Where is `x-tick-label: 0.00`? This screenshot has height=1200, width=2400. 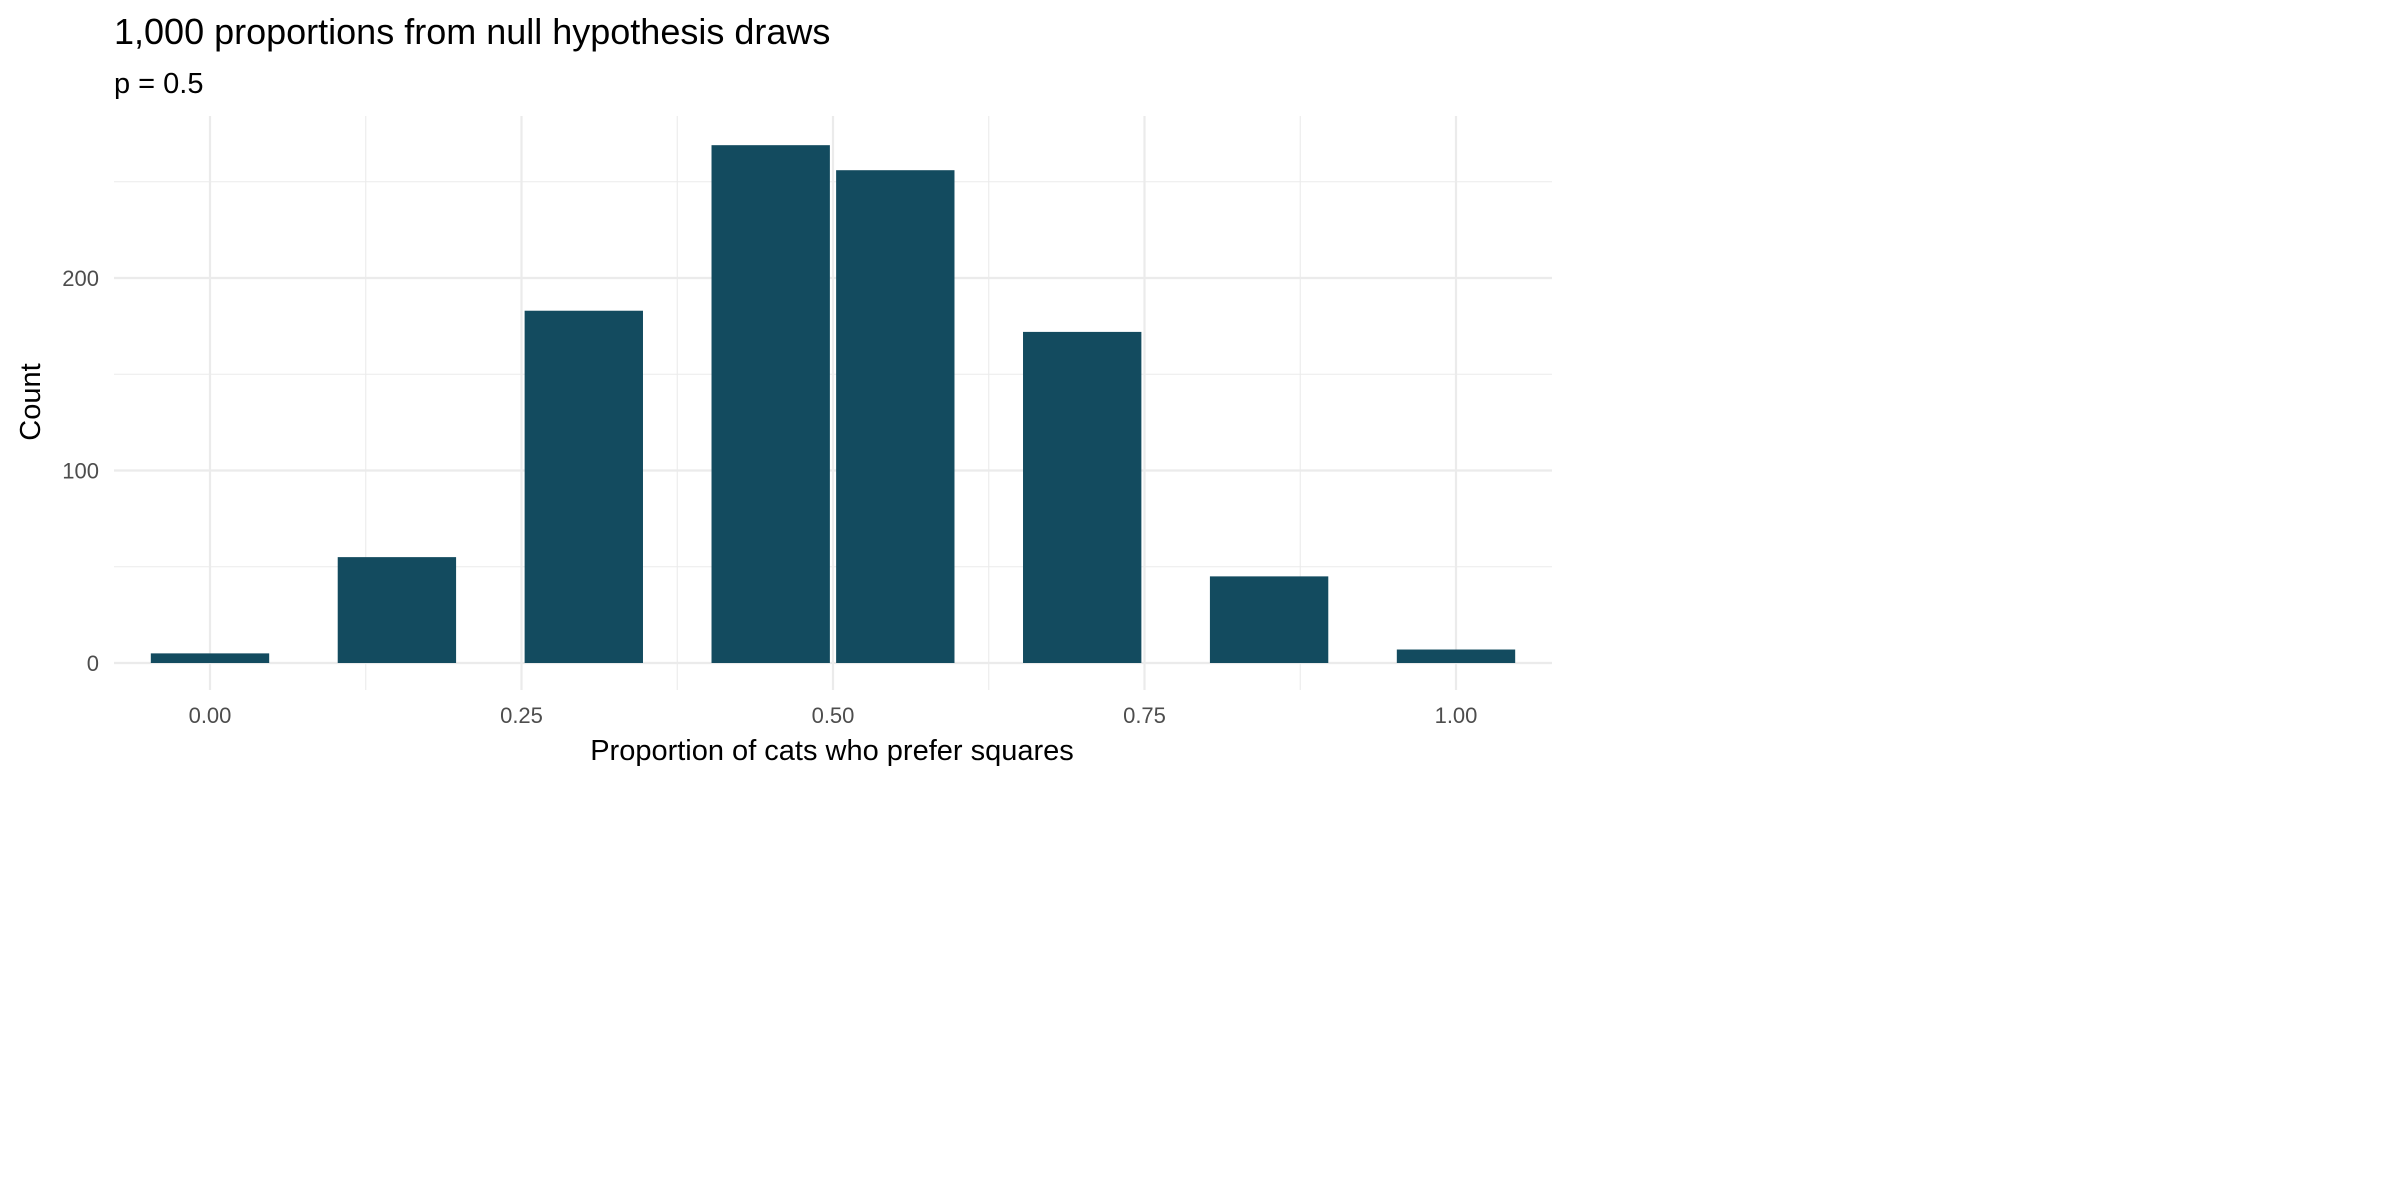 x-tick-label: 0.00 is located at coordinates (210, 715).